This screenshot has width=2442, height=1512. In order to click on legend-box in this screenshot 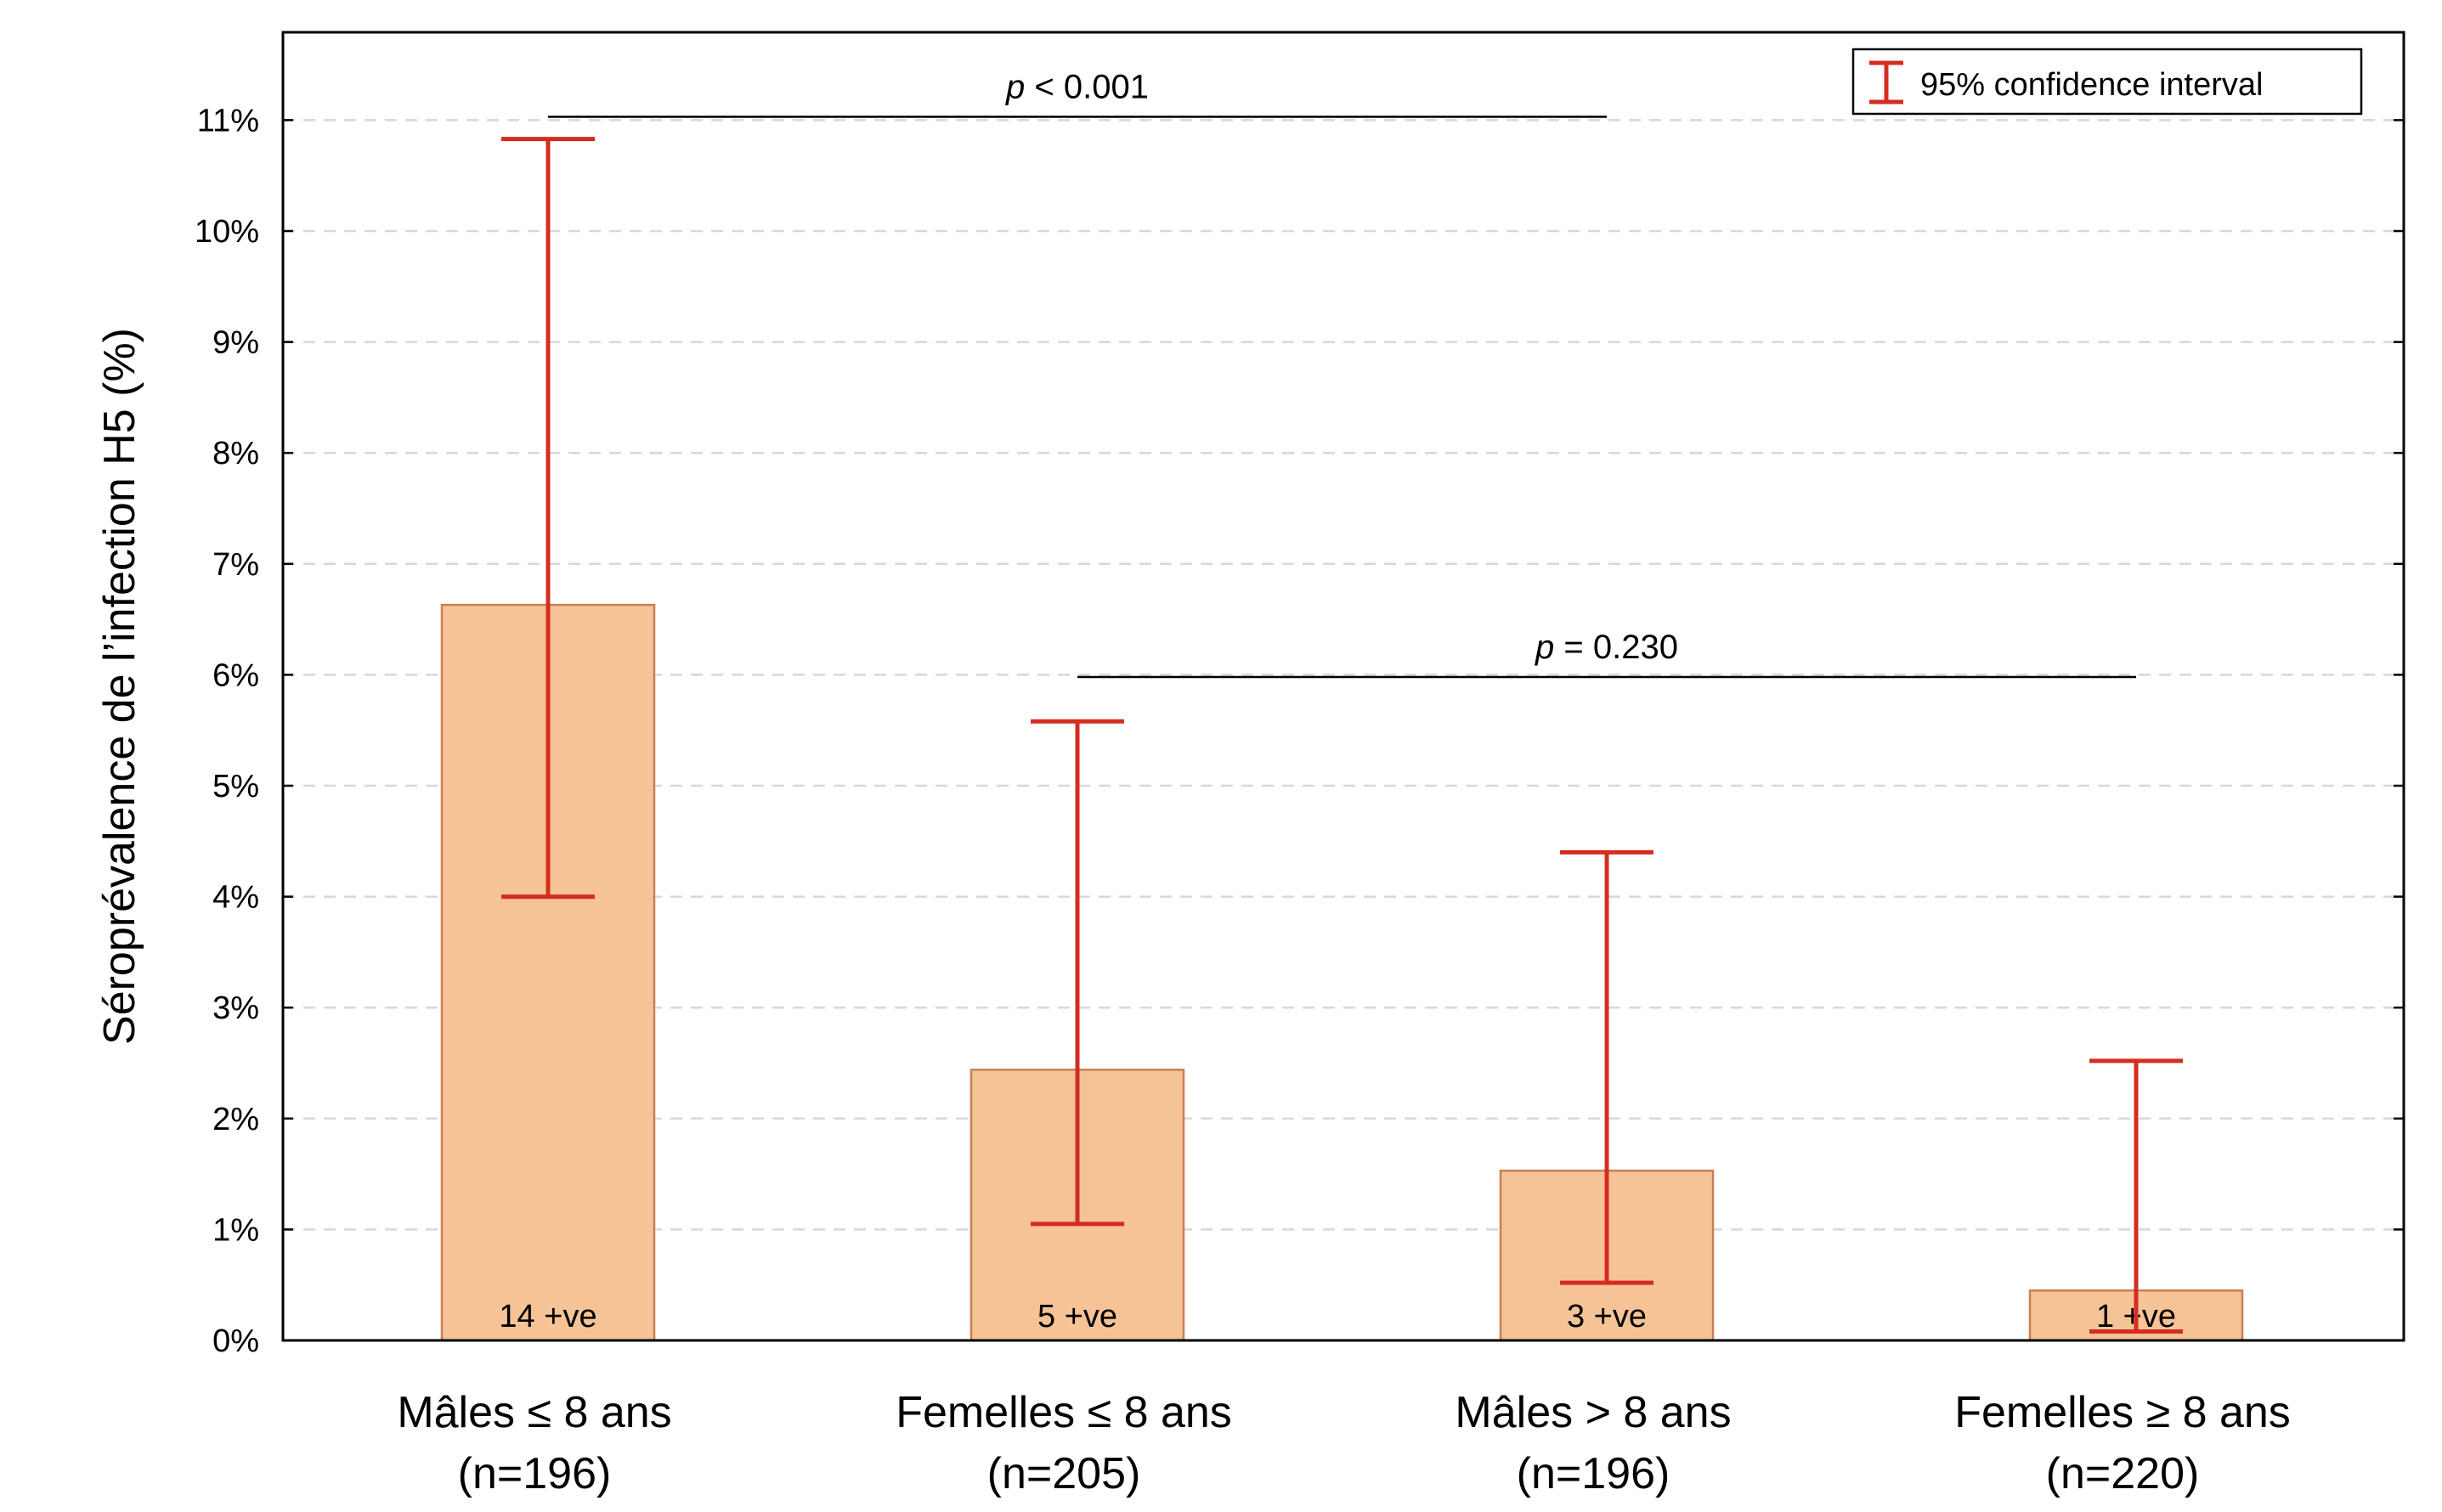, I will do `click(2107, 82)`.